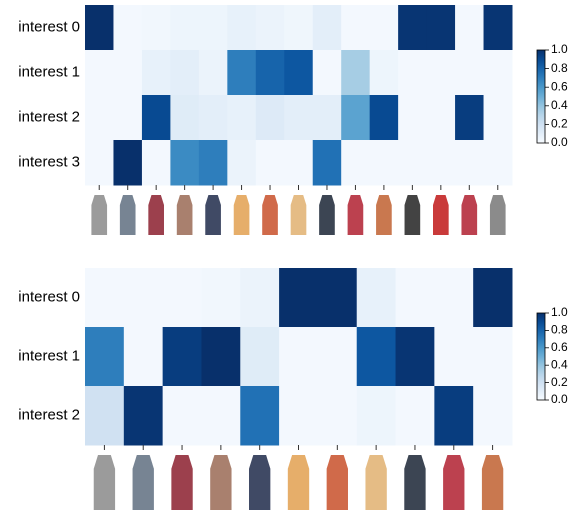 The width and height of the screenshot is (576, 521). I want to click on colorbar-tick-label: 0.4, so click(559, 364).